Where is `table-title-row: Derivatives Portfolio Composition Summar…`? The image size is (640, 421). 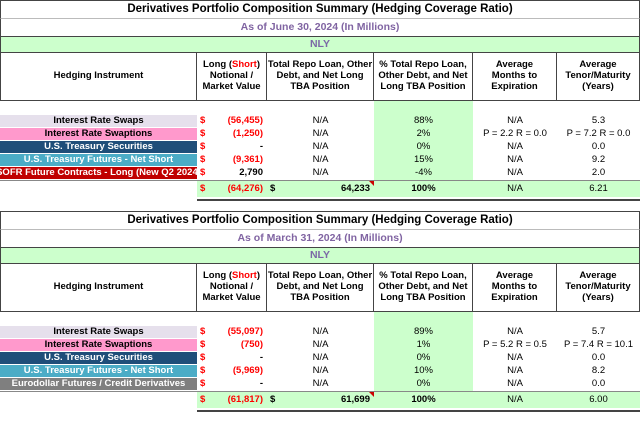
table-title-row: Derivatives Portfolio Composition Summar… is located at coordinates (320, 9).